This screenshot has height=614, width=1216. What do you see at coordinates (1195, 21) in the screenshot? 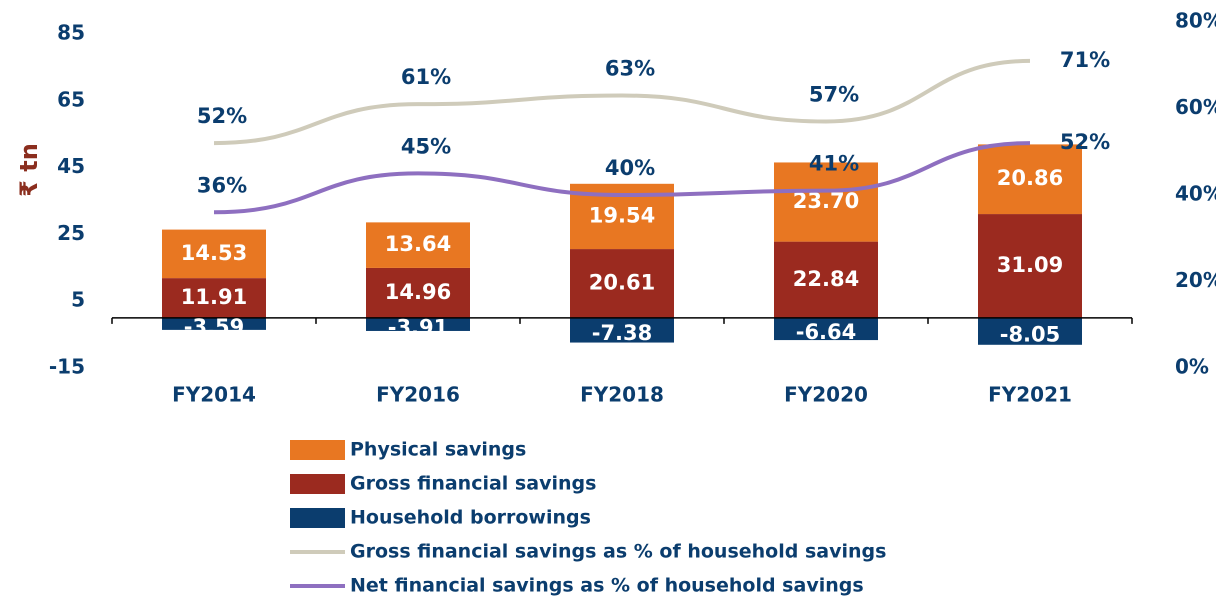
I see `y2-tick-label: 80%` at bounding box center [1195, 21].